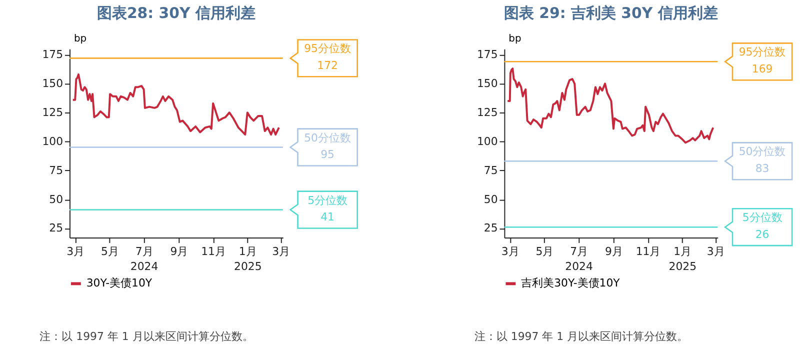 Image resolution: width=800 pixels, height=345 pixels. What do you see at coordinates (570, 283) in the screenshot?
I see `legend-label: 吉利美30Y-美债10Y` at bounding box center [570, 283].